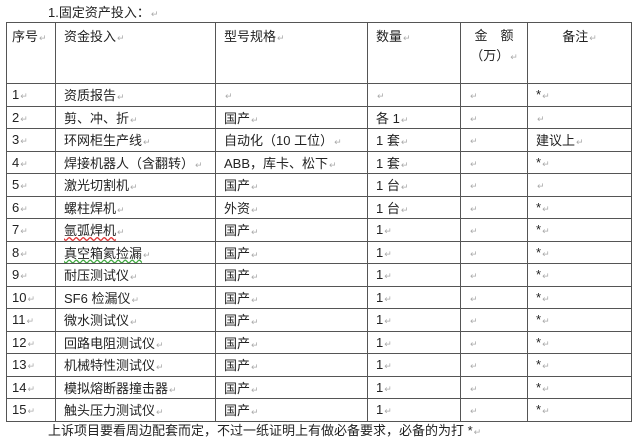 The width and height of the screenshot is (644, 439). What do you see at coordinates (291, 95) in the screenshot?
I see `cell-spec: ↵` at bounding box center [291, 95].